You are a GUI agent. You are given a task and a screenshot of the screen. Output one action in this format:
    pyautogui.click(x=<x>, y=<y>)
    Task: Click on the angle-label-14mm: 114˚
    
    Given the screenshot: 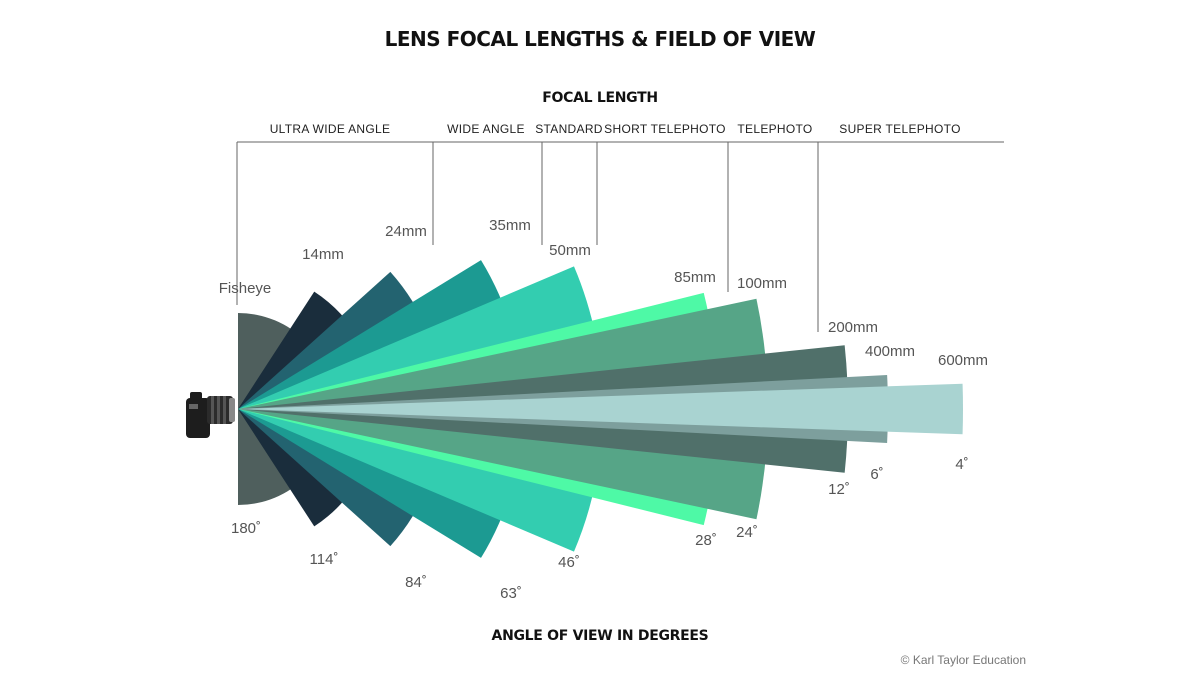 What is the action you would take?
    pyautogui.click(x=324, y=559)
    